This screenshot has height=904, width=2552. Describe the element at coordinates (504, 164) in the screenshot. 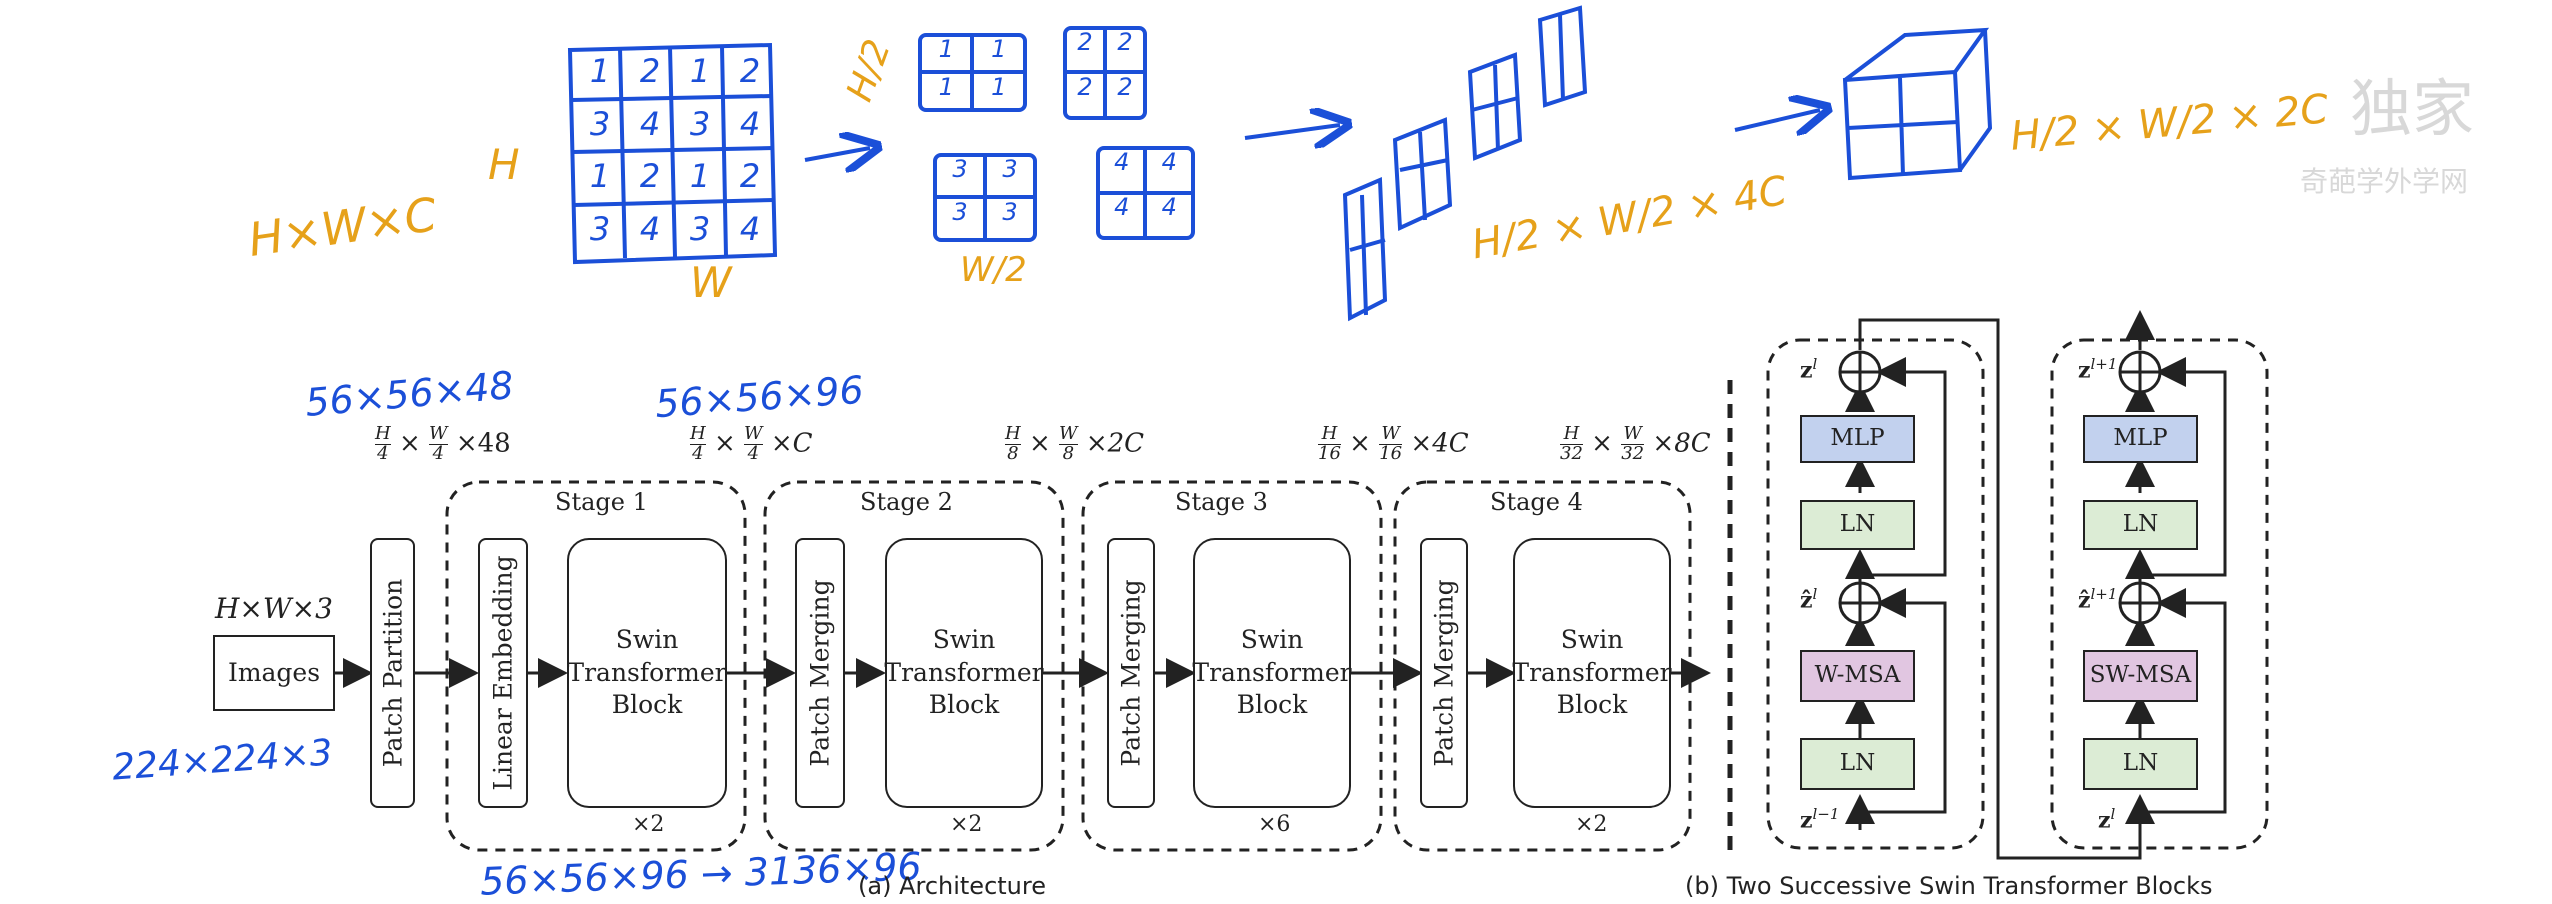

I see `hw-h: H` at that location.